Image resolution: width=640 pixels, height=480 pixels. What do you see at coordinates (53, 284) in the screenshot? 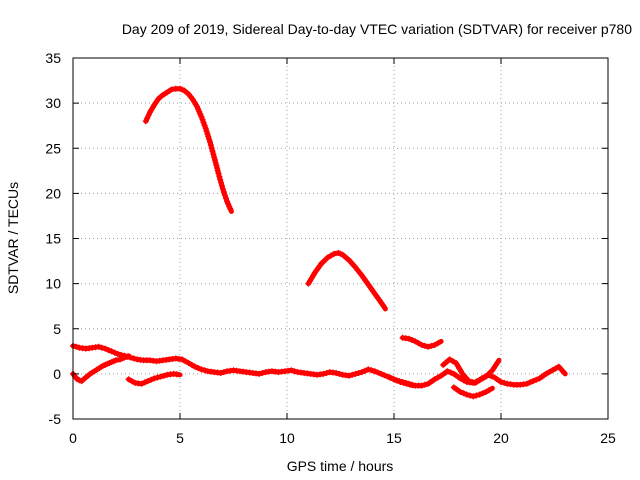
I see `y-tick-label: 10` at bounding box center [53, 284].